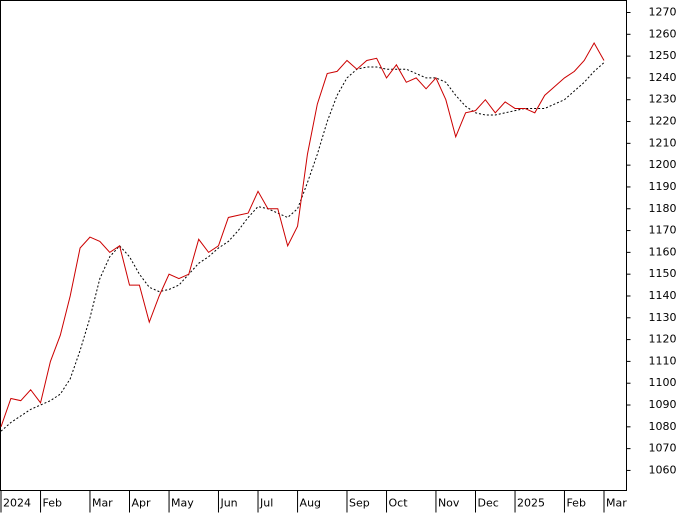  What do you see at coordinates (663, 230) in the screenshot?
I see `y-tick-label: 1170` at bounding box center [663, 230].